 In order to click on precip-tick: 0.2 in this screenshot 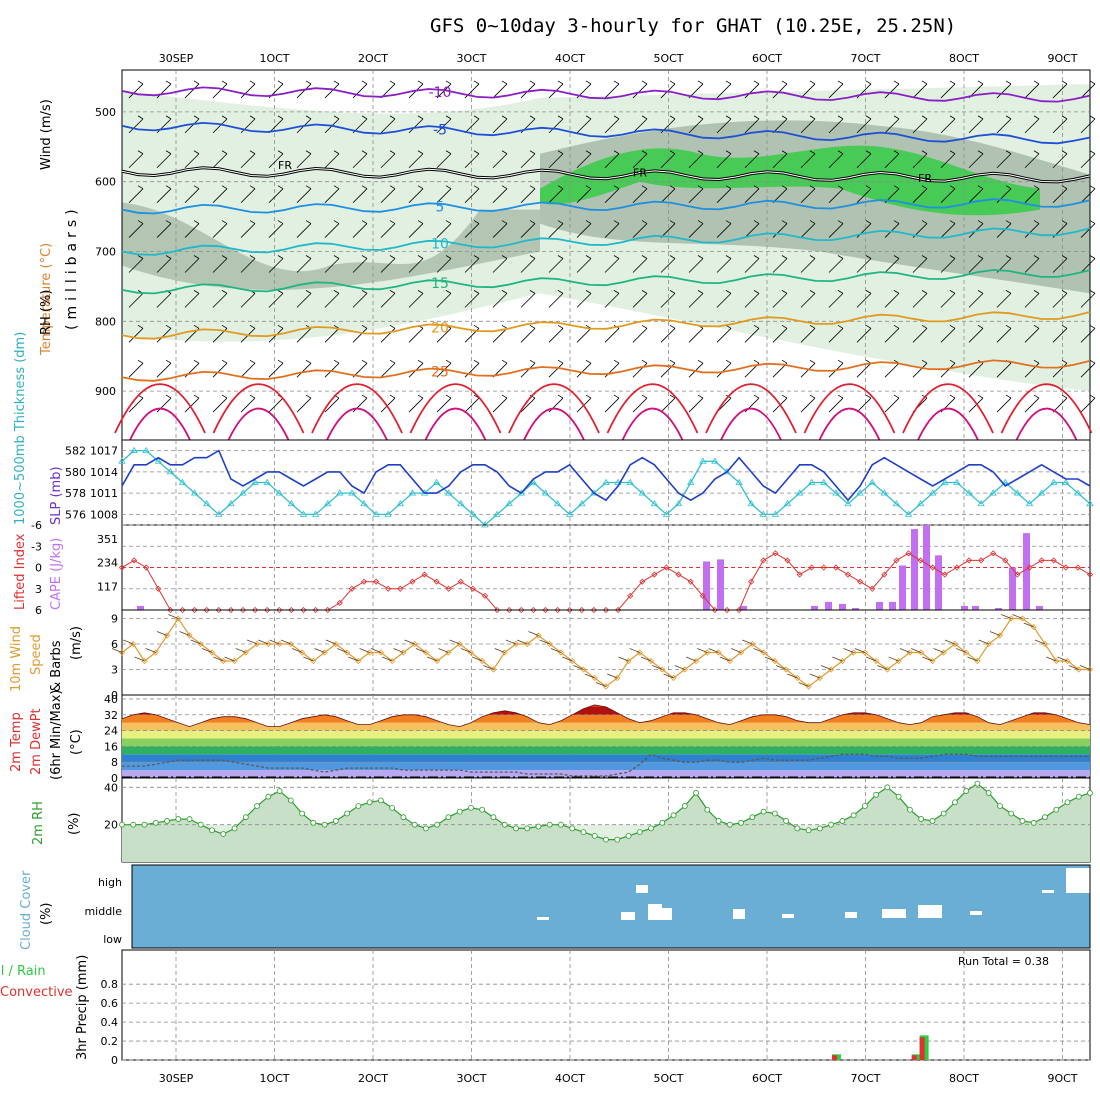, I will do `click(110, 1041)`.